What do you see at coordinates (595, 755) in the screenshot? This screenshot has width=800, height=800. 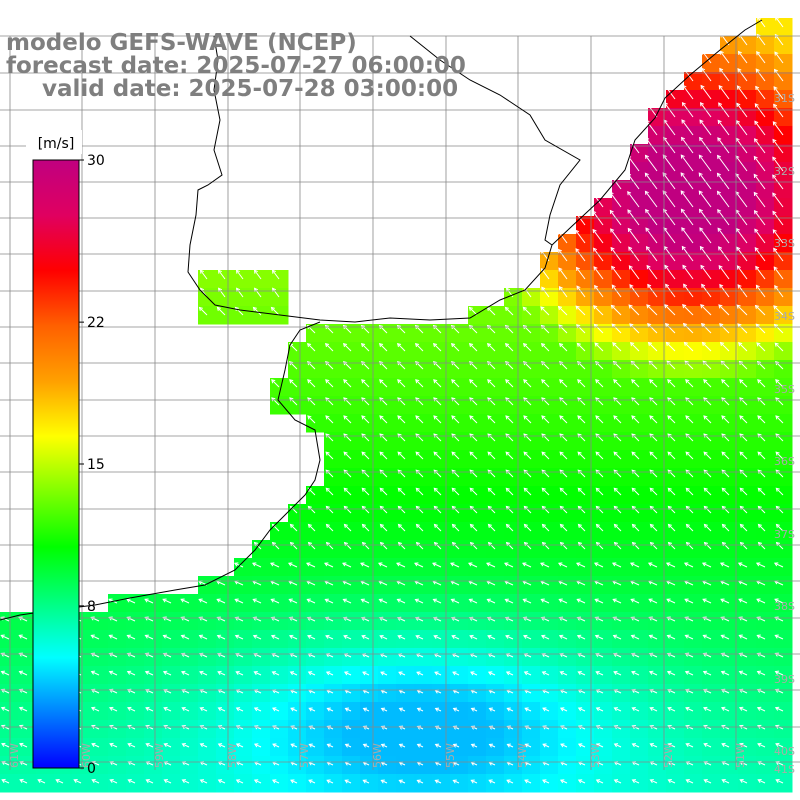 I see `longitude-label: 53W` at bounding box center [595, 755].